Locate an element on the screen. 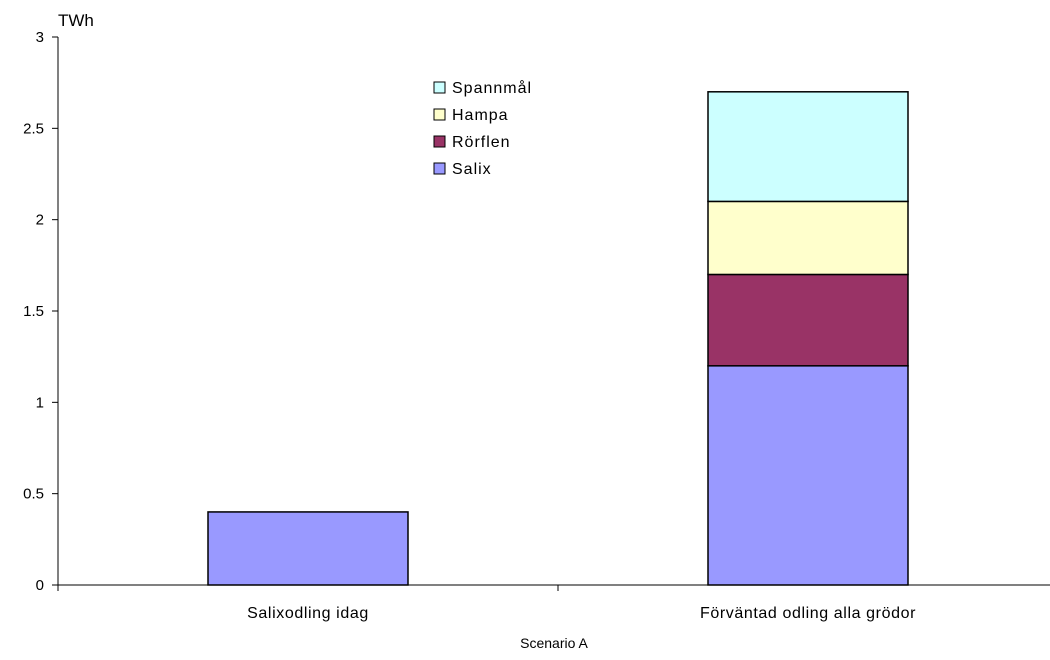 The image size is (1050, 660). y-tick-label: 1 is located at coordinates (40, 402).